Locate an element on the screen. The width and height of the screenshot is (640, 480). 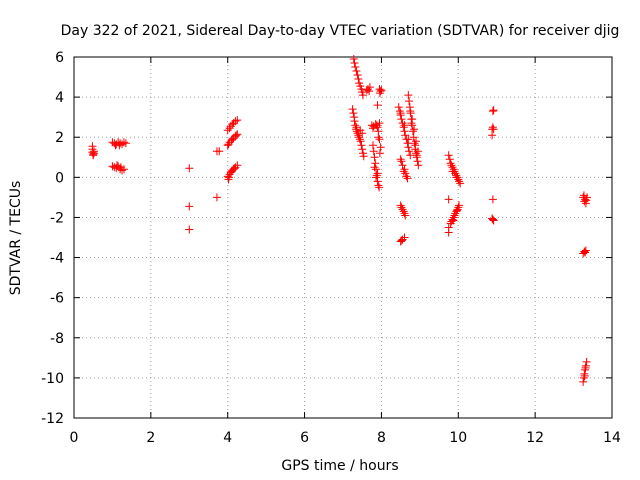
x-tick-label: 2 is located at coordinates (150, 438).